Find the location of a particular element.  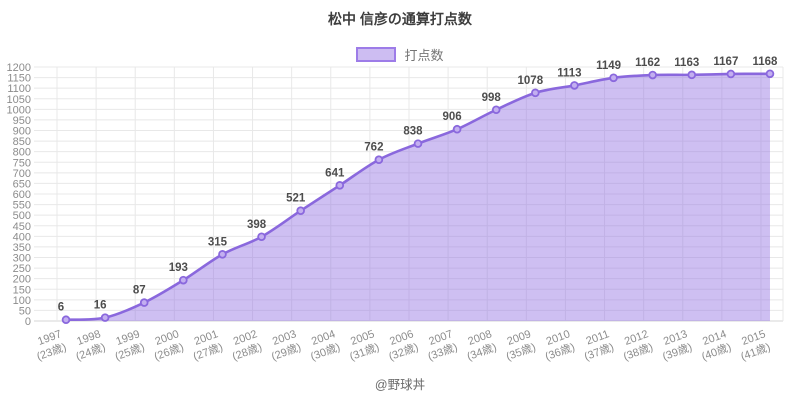

svg-text: 950 is located at coordinates (22, 121).